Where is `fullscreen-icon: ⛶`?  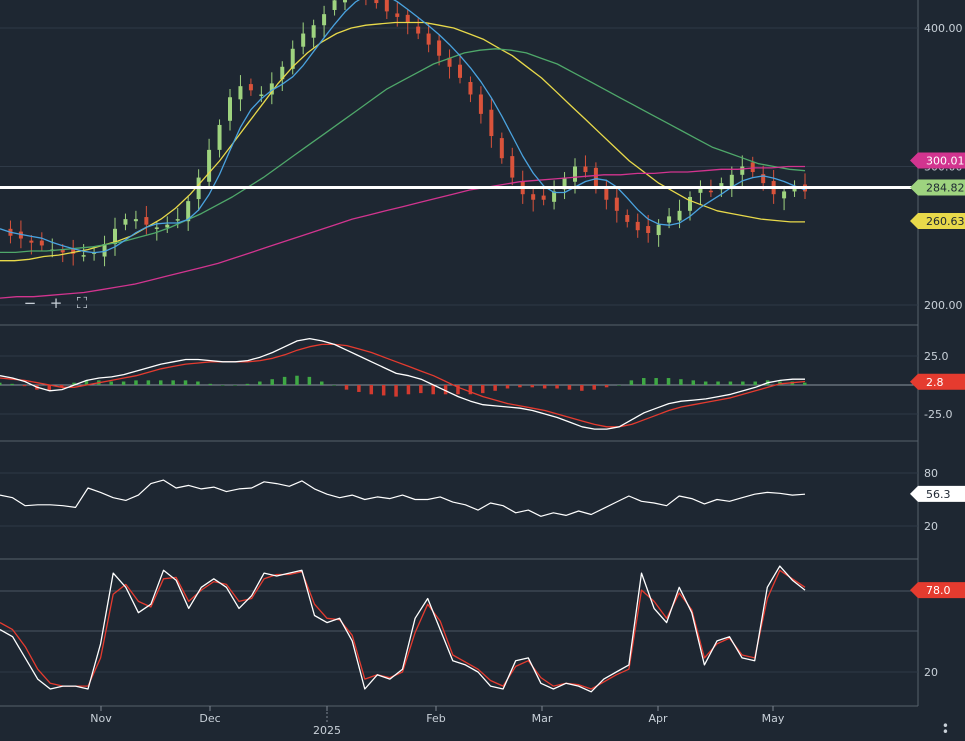
fullscreen-icon: ⛶ is located at coordinates (82, 303).